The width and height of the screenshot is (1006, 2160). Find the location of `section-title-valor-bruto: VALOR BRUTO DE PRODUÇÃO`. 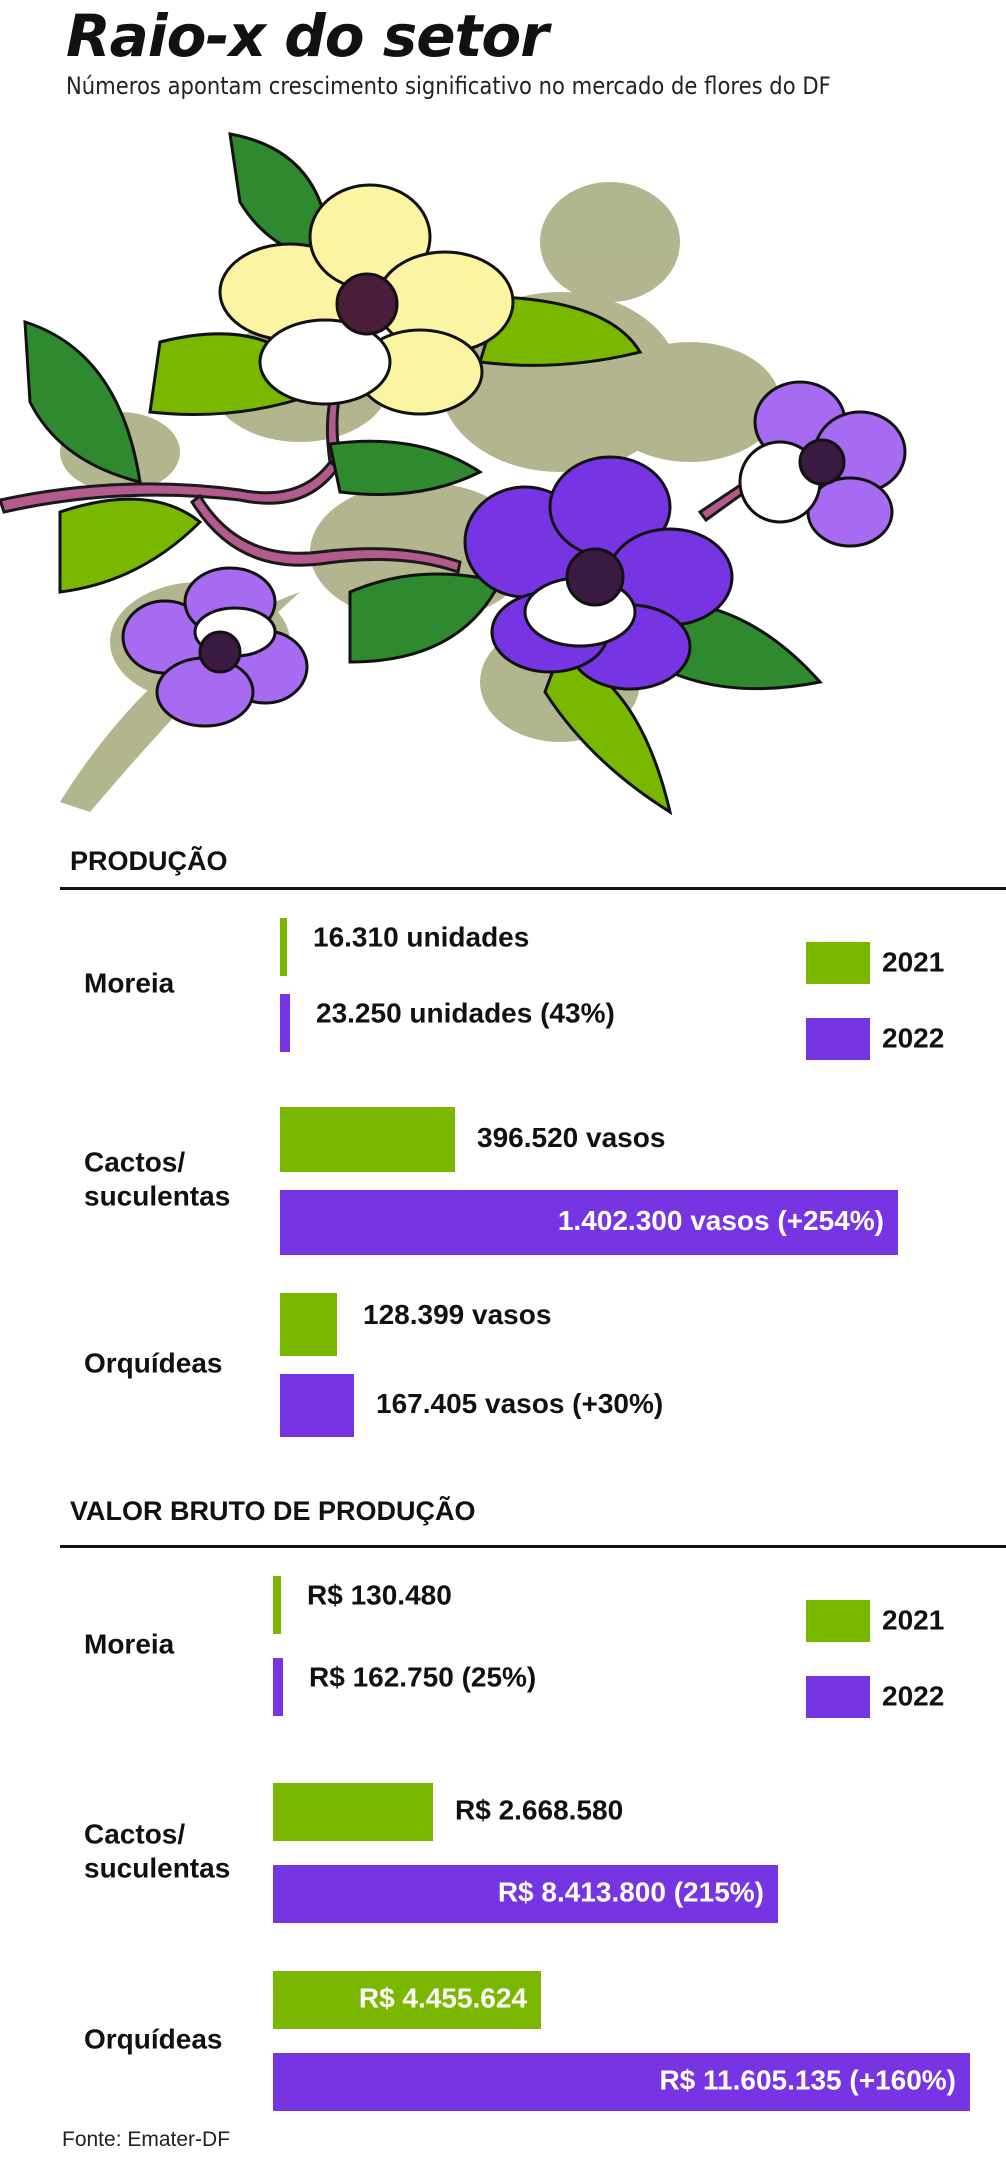

section-title-valor-bruto: VALOR BRUTO DE PRODUÇÃO is located at coordinates (273, 1511).